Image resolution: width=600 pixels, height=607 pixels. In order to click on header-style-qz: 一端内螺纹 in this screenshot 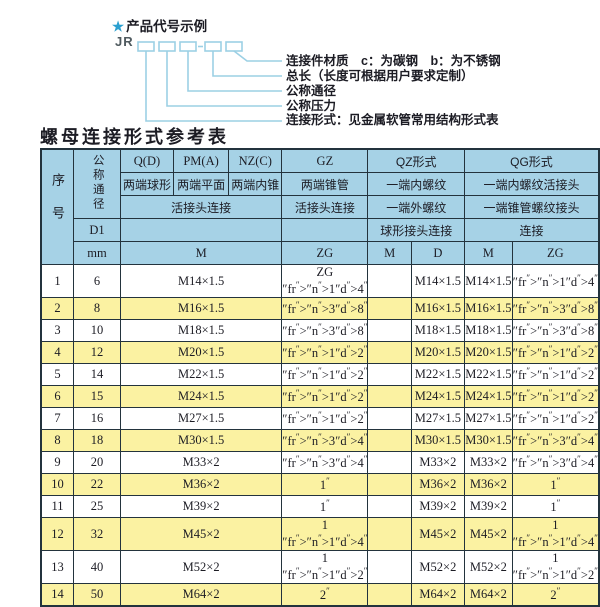, I will do `click(416, 184)`.